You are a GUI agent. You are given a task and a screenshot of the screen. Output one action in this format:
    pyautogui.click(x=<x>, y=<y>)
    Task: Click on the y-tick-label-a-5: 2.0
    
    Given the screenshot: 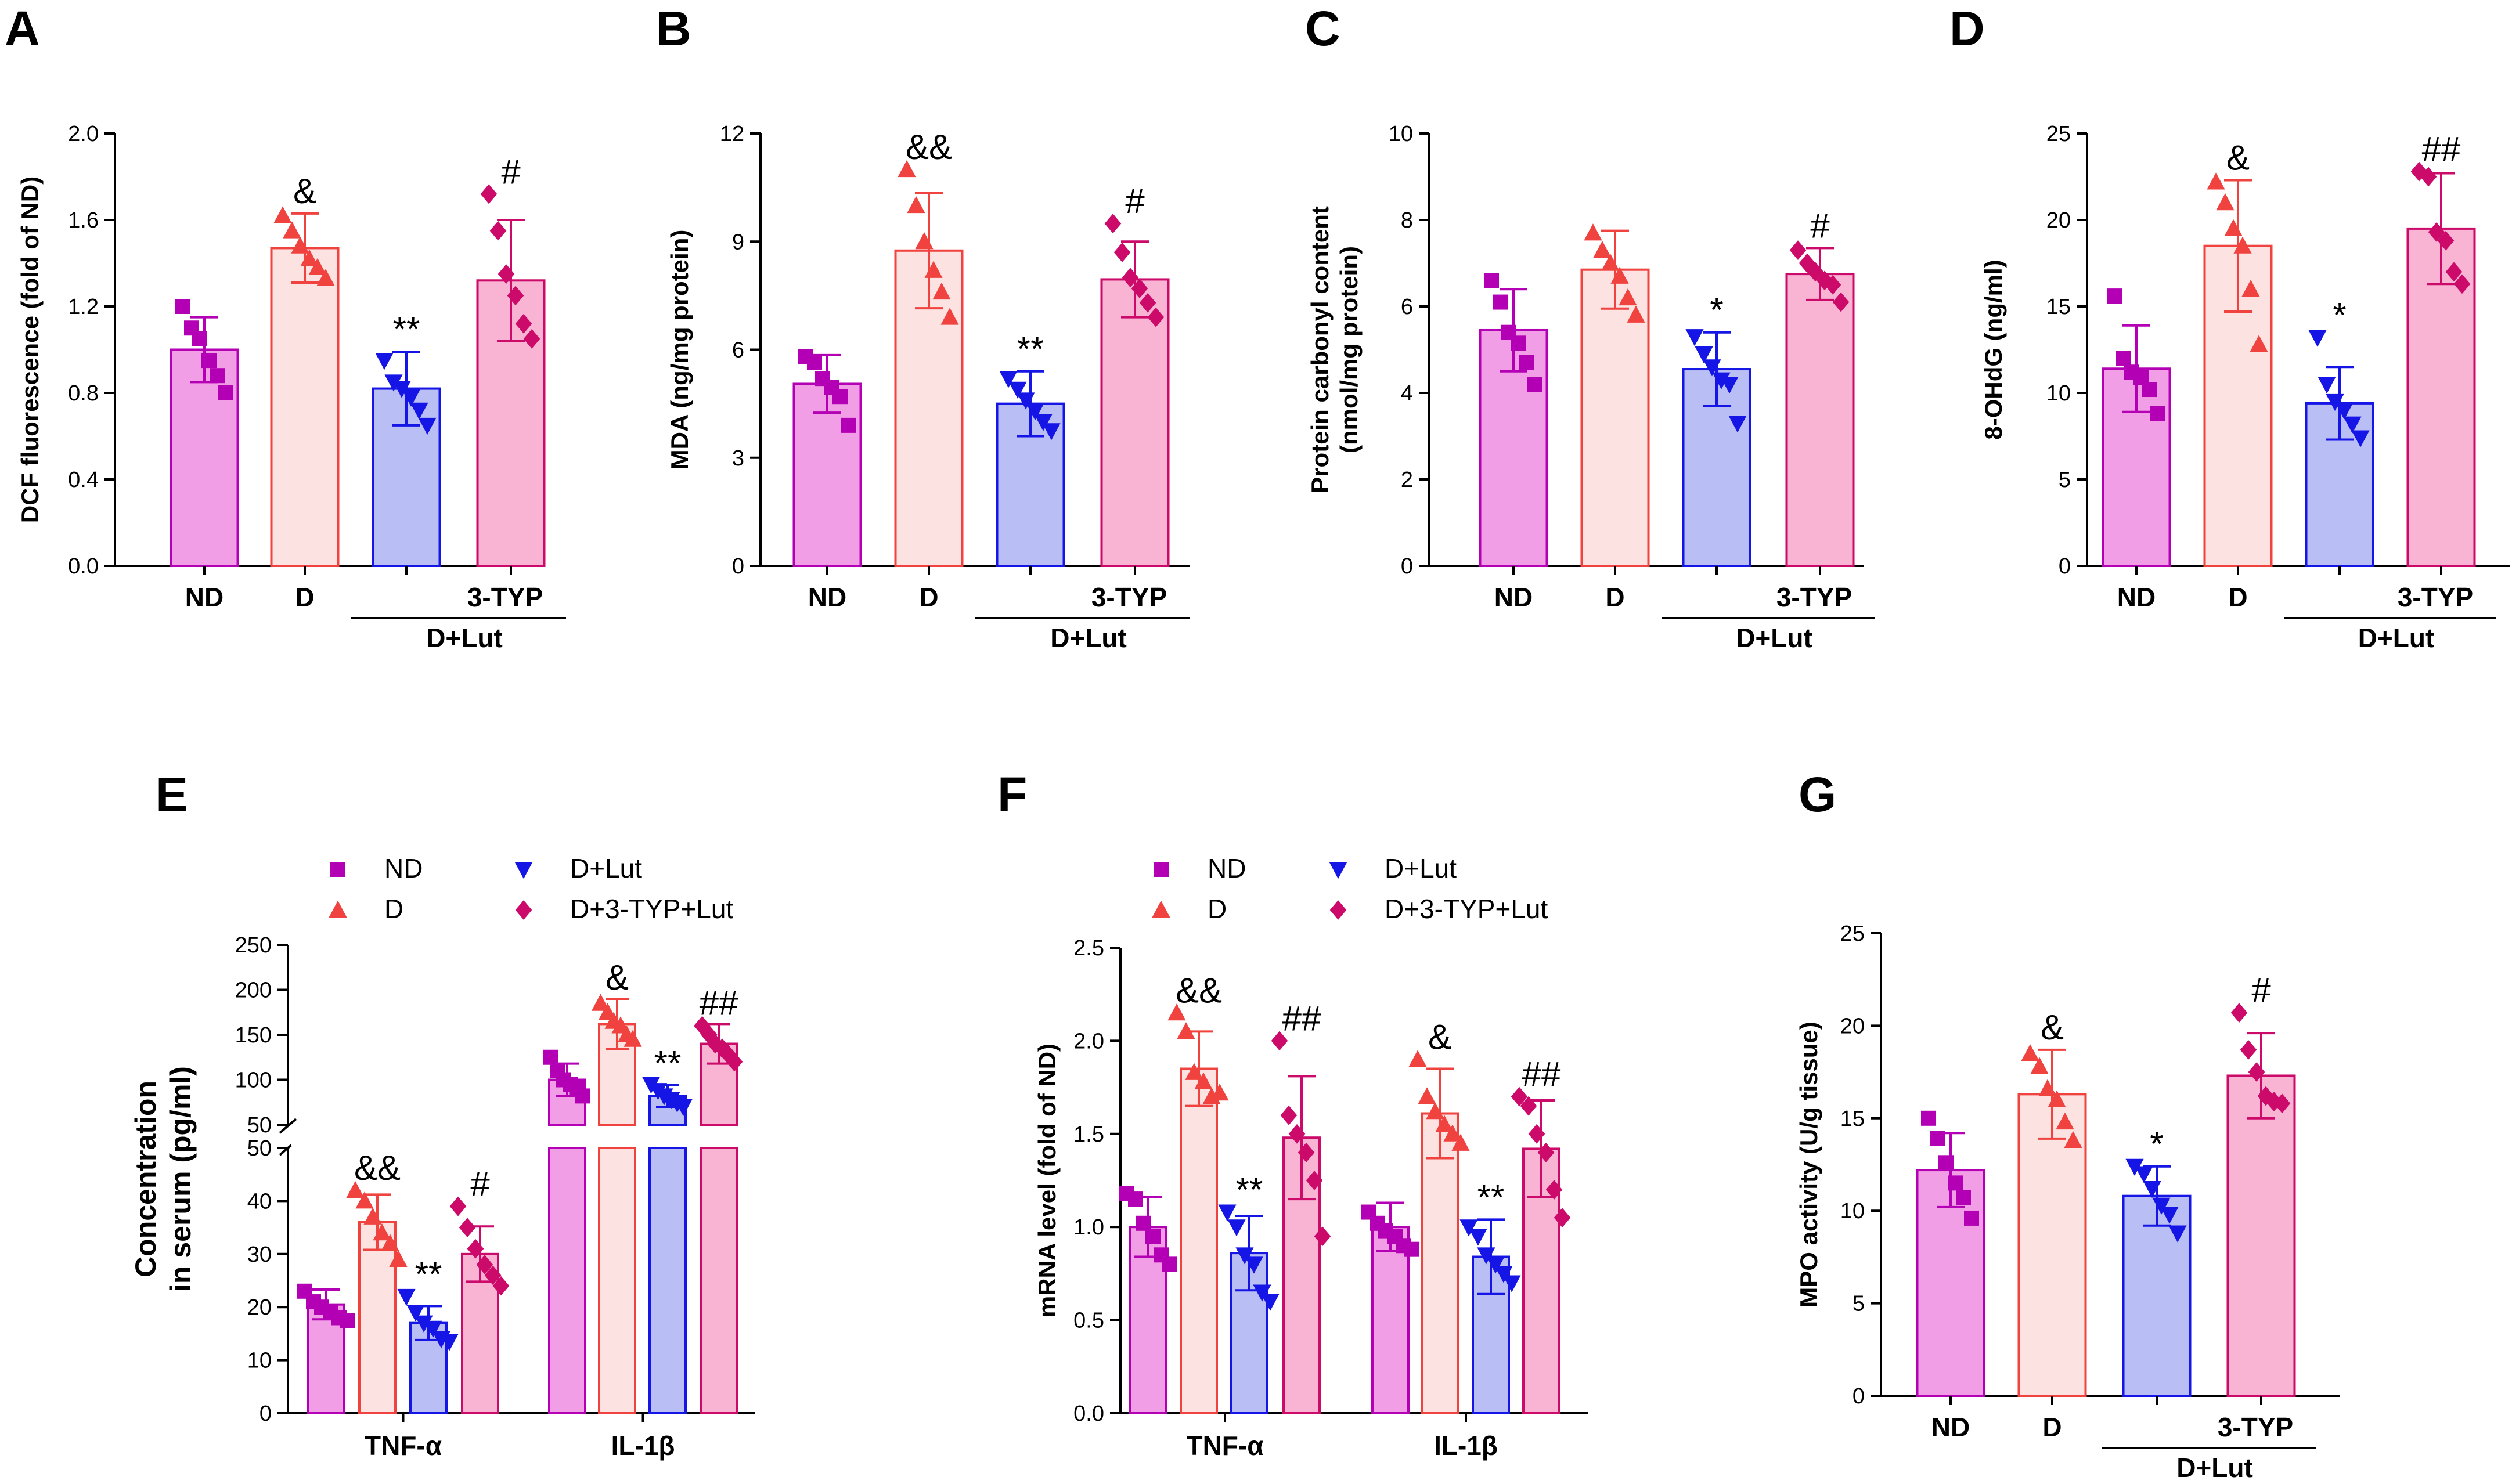 What is the action you would take?
    pyautogui.click(x=83, y=134)
    